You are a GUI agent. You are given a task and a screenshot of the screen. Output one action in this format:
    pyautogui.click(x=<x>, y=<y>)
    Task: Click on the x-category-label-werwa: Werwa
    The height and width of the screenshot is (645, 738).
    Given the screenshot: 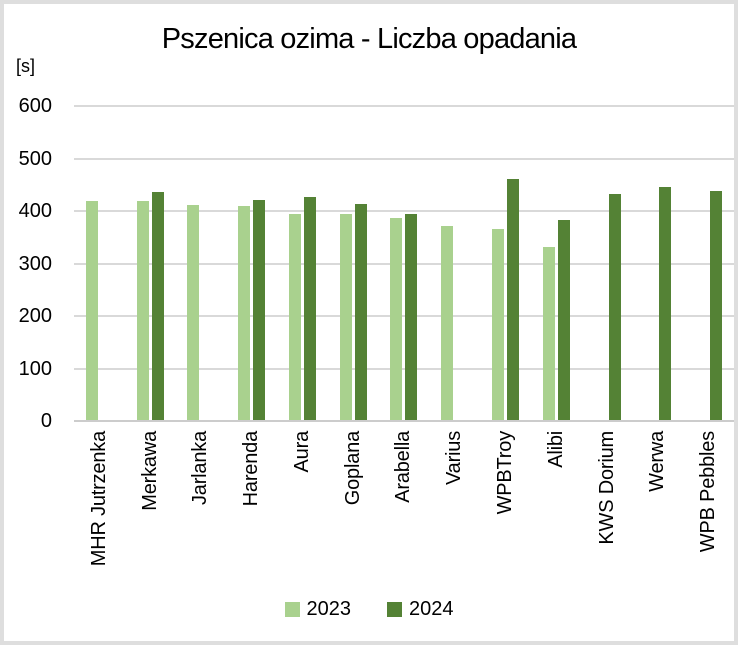 What is the action you would take?
    pyautogui.click(x=657, y=461)
    